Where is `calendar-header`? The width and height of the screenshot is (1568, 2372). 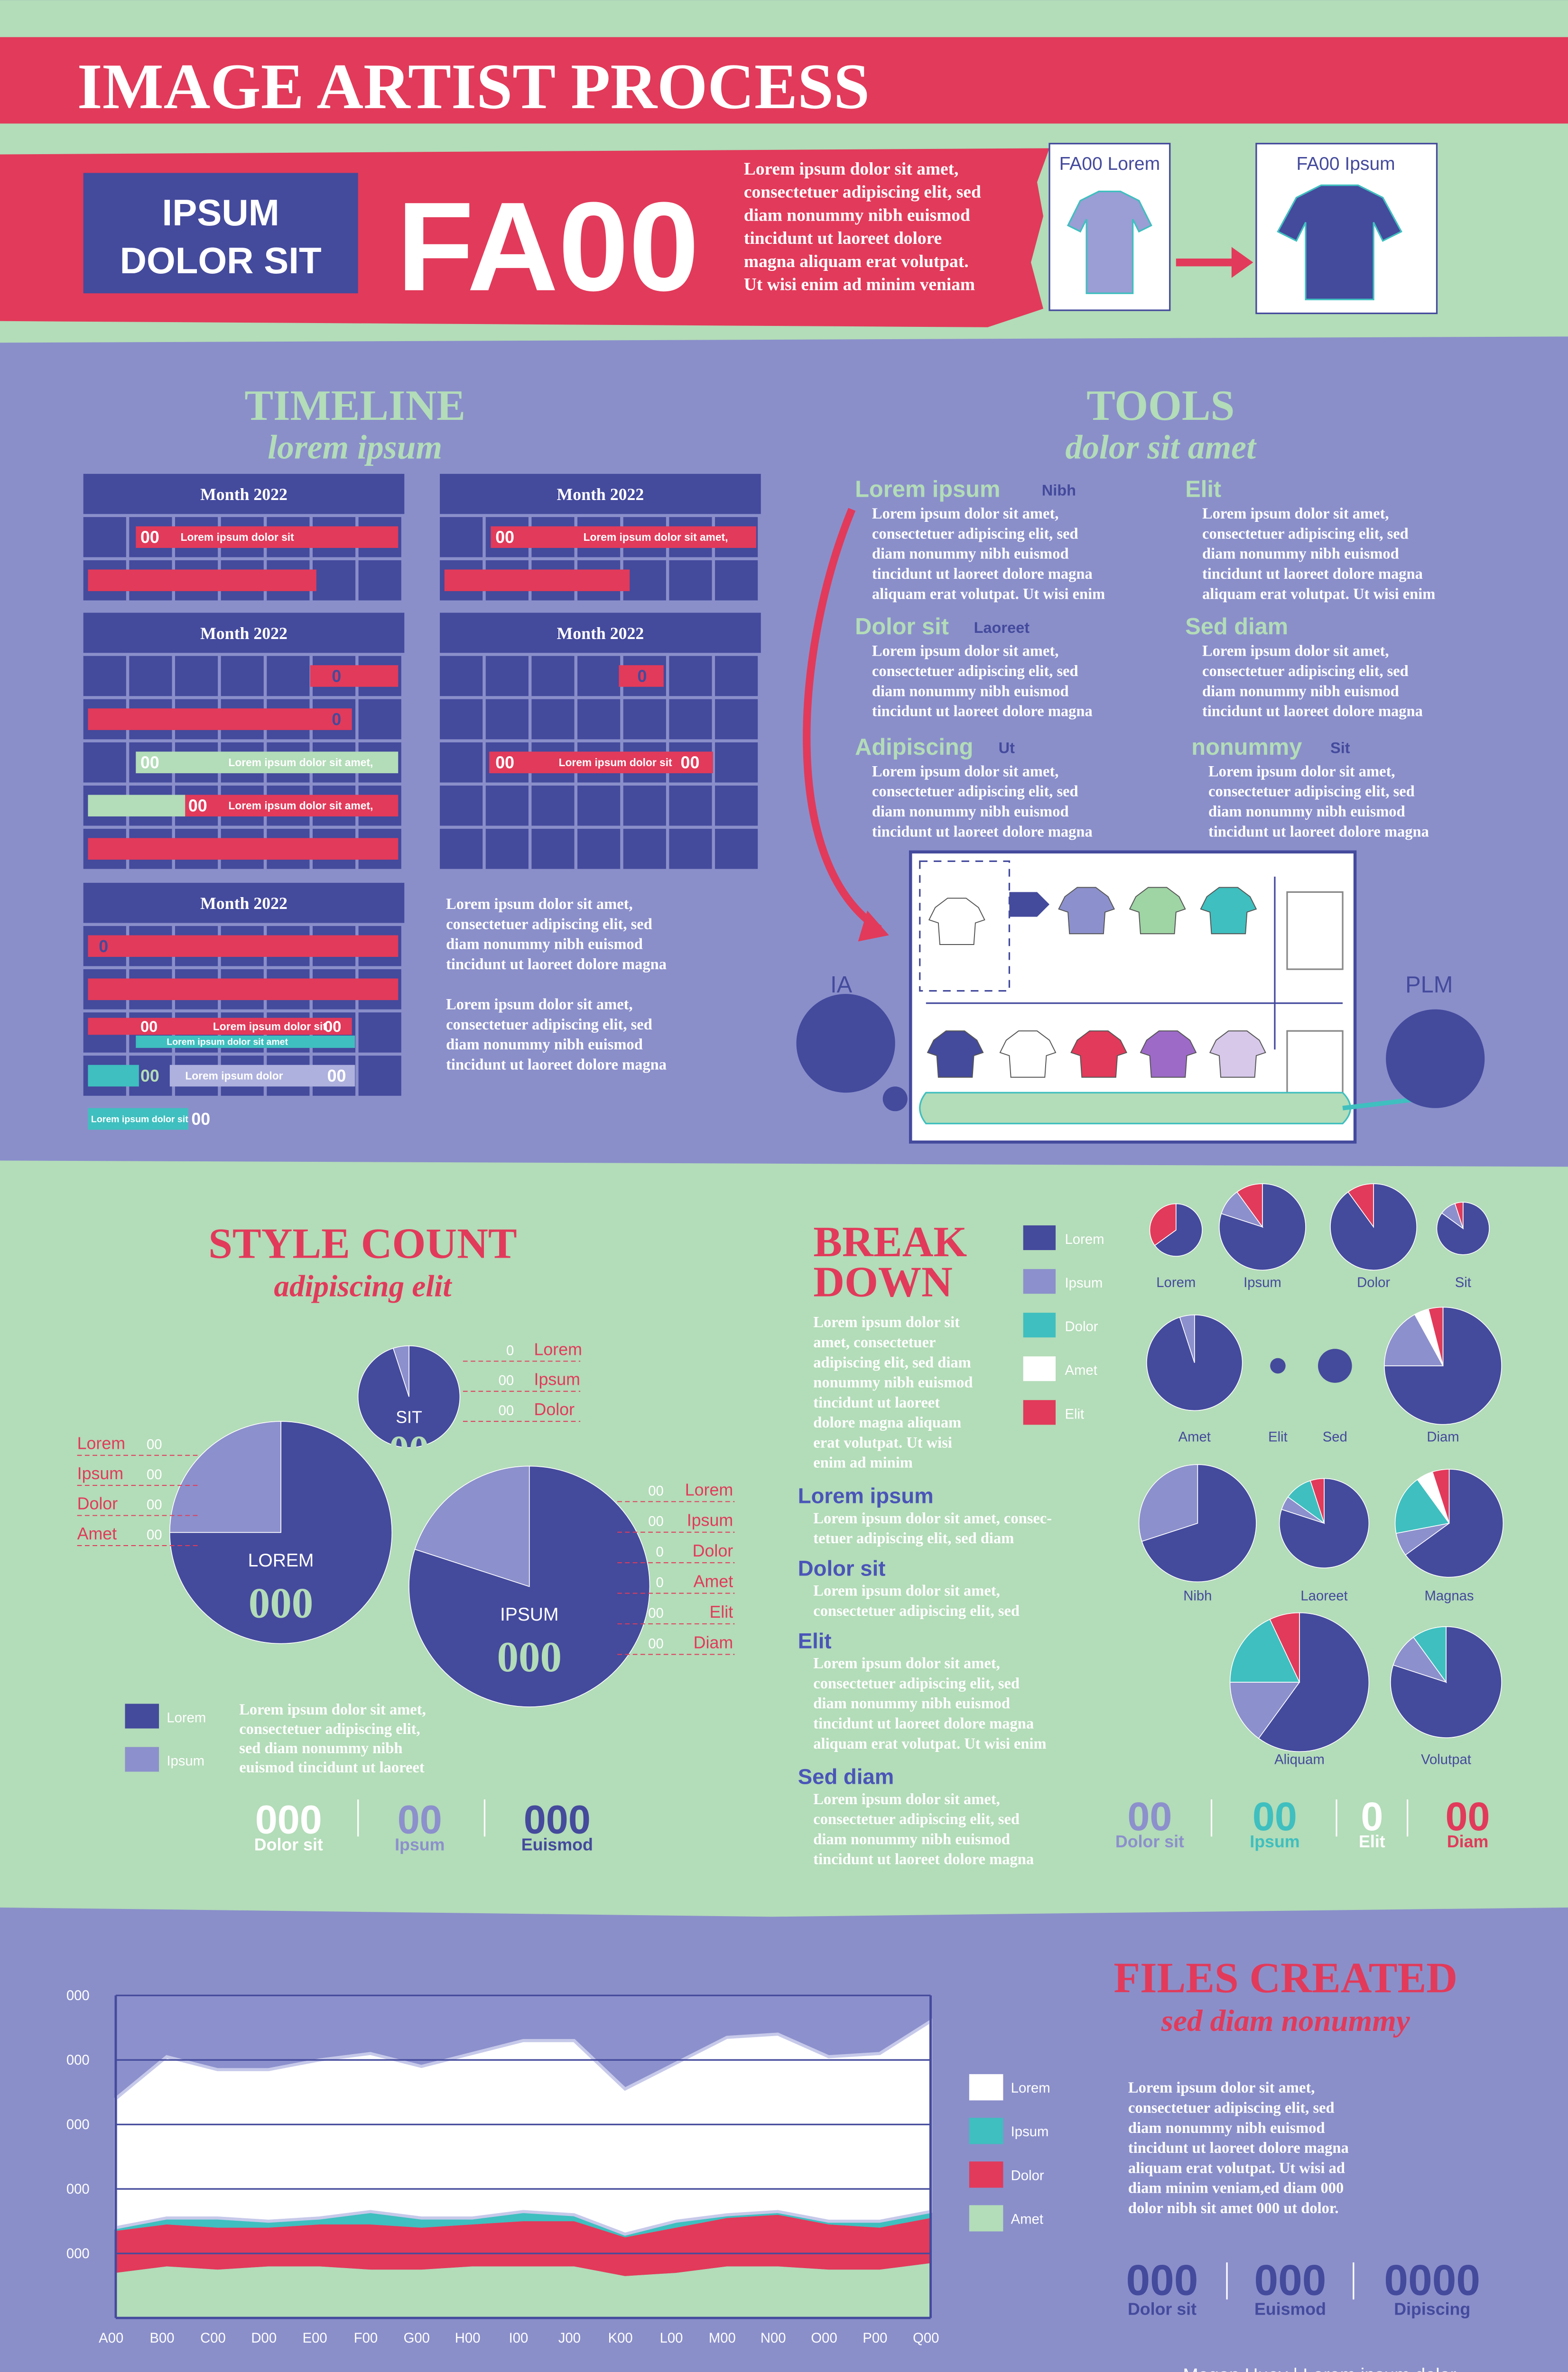
calendar-header is located at coordinates (600, 632).